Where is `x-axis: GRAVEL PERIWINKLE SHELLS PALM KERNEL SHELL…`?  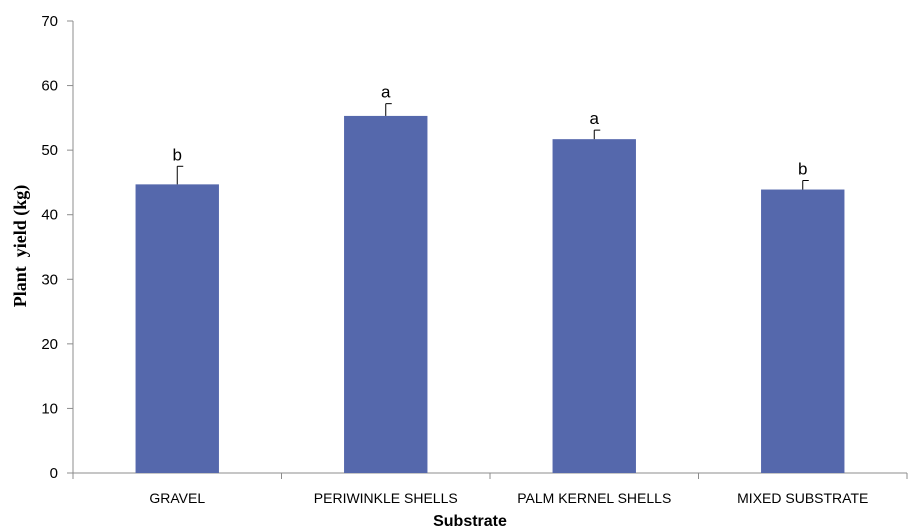
x-axis: GRAVEL PERIWINKLE SHELLS PALM KERNEL SHELL… is located at coordinates (490, 489).